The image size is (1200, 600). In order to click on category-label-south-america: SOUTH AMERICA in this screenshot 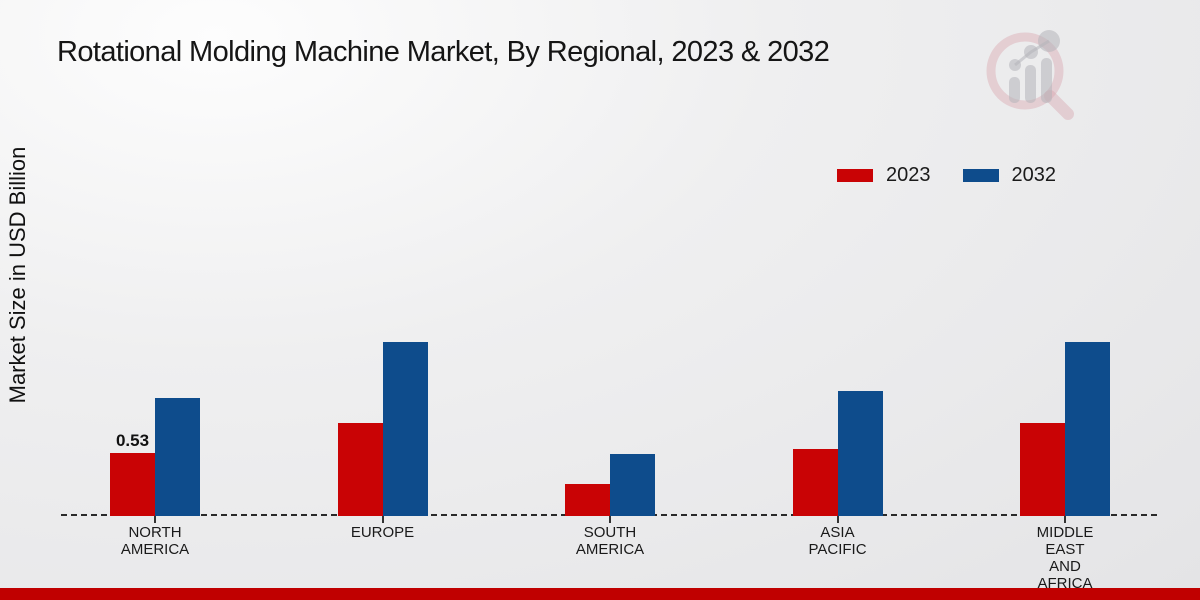, I will do `click(610, 541)`.